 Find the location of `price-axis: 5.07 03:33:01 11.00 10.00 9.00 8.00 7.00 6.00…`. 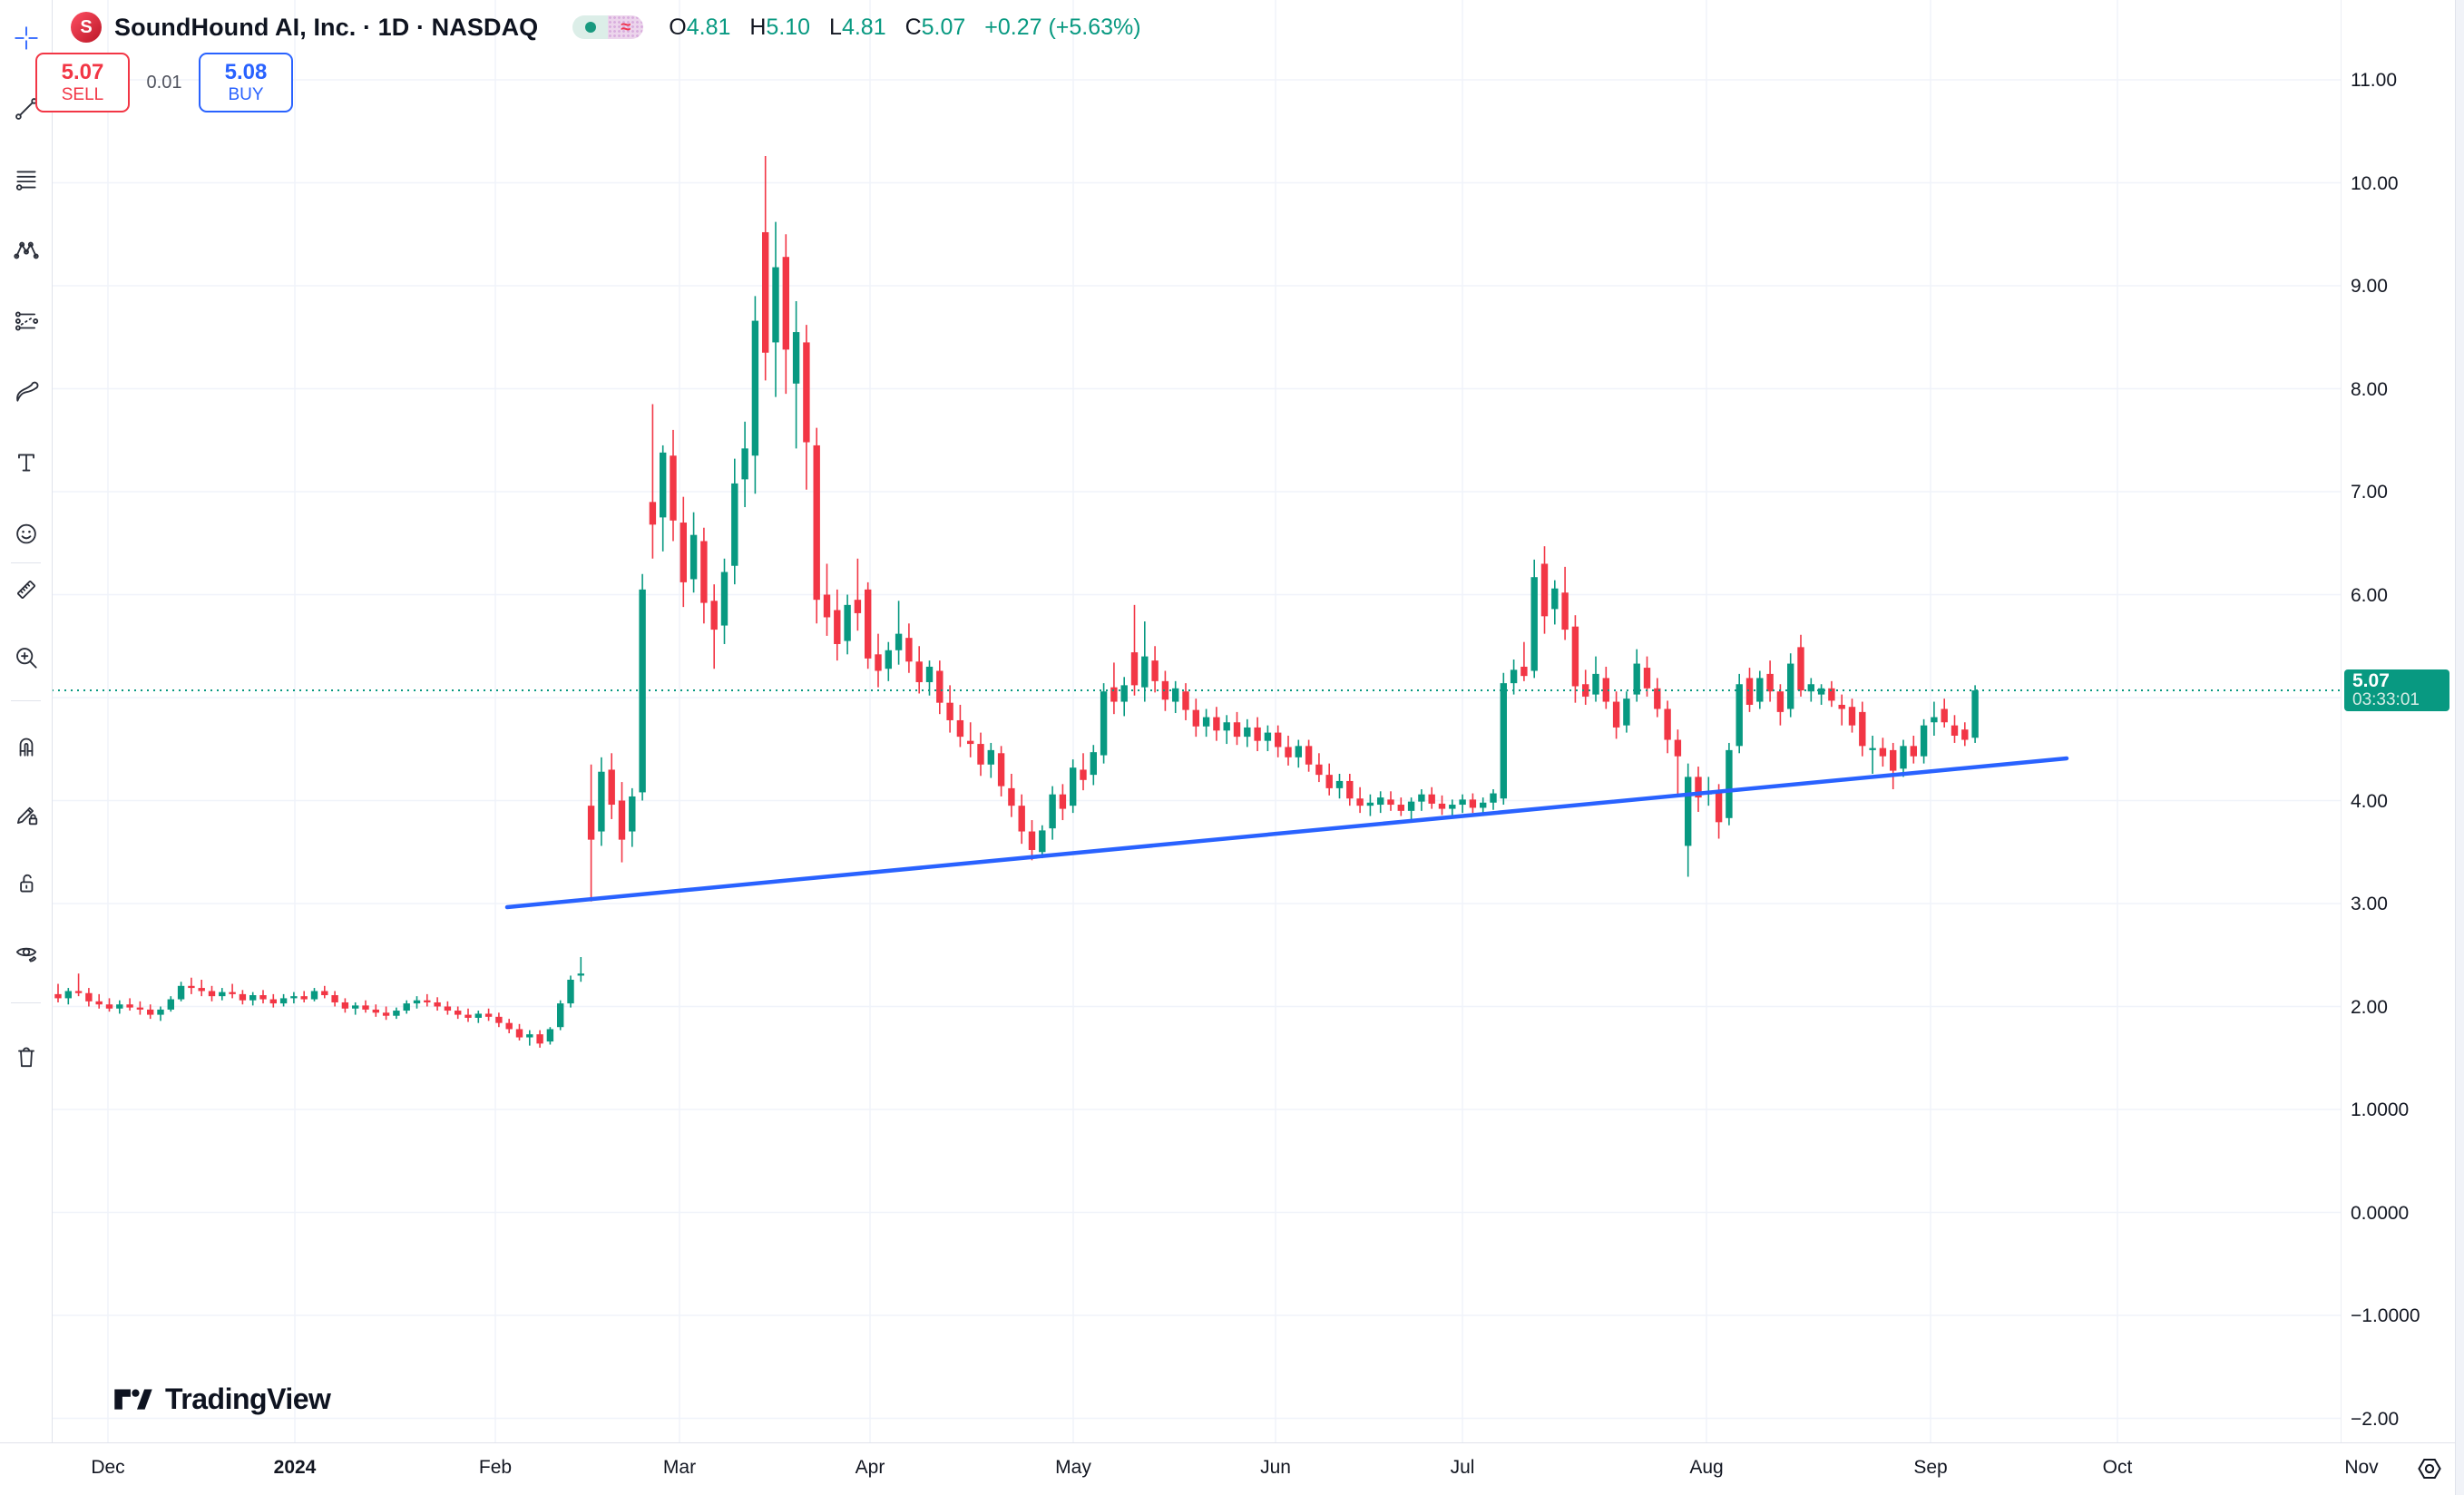

price-axis: 5.07 03:33:01 11.00 10.00 9.00 8.00 7.00 6.00… is located at coordinates (2398, 721).